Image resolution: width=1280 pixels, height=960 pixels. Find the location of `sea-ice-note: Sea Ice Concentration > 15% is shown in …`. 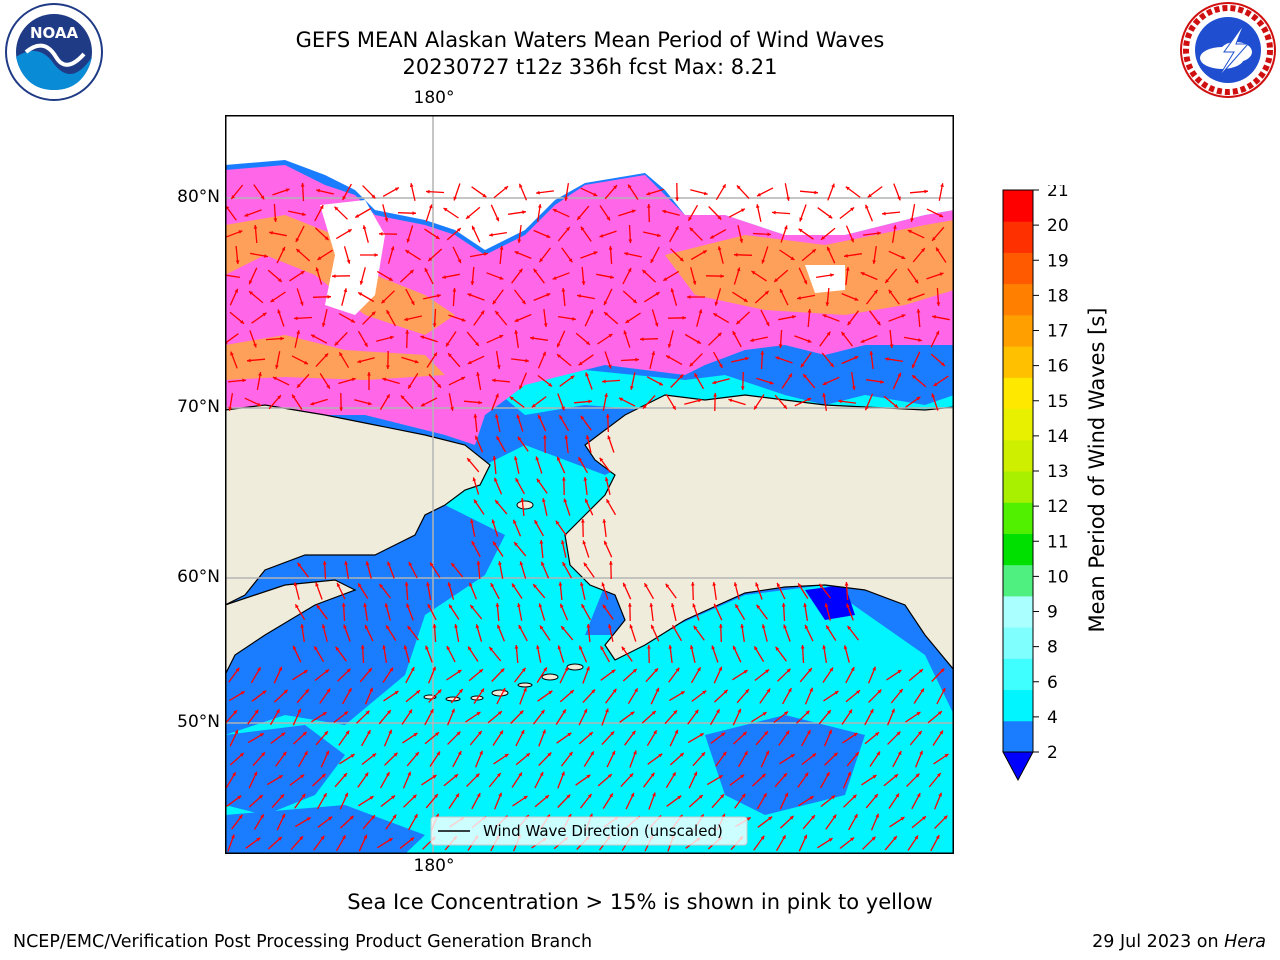

sea-ice-note: Sea Ice Concentration > 15% is shown in … is located at coordinates (640, 902).